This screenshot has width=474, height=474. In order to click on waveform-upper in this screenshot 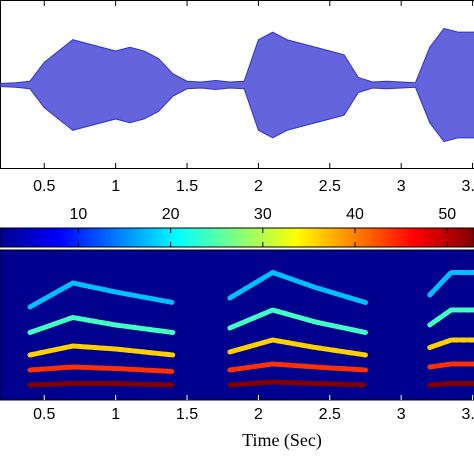, I will do `click(237, 55)`.